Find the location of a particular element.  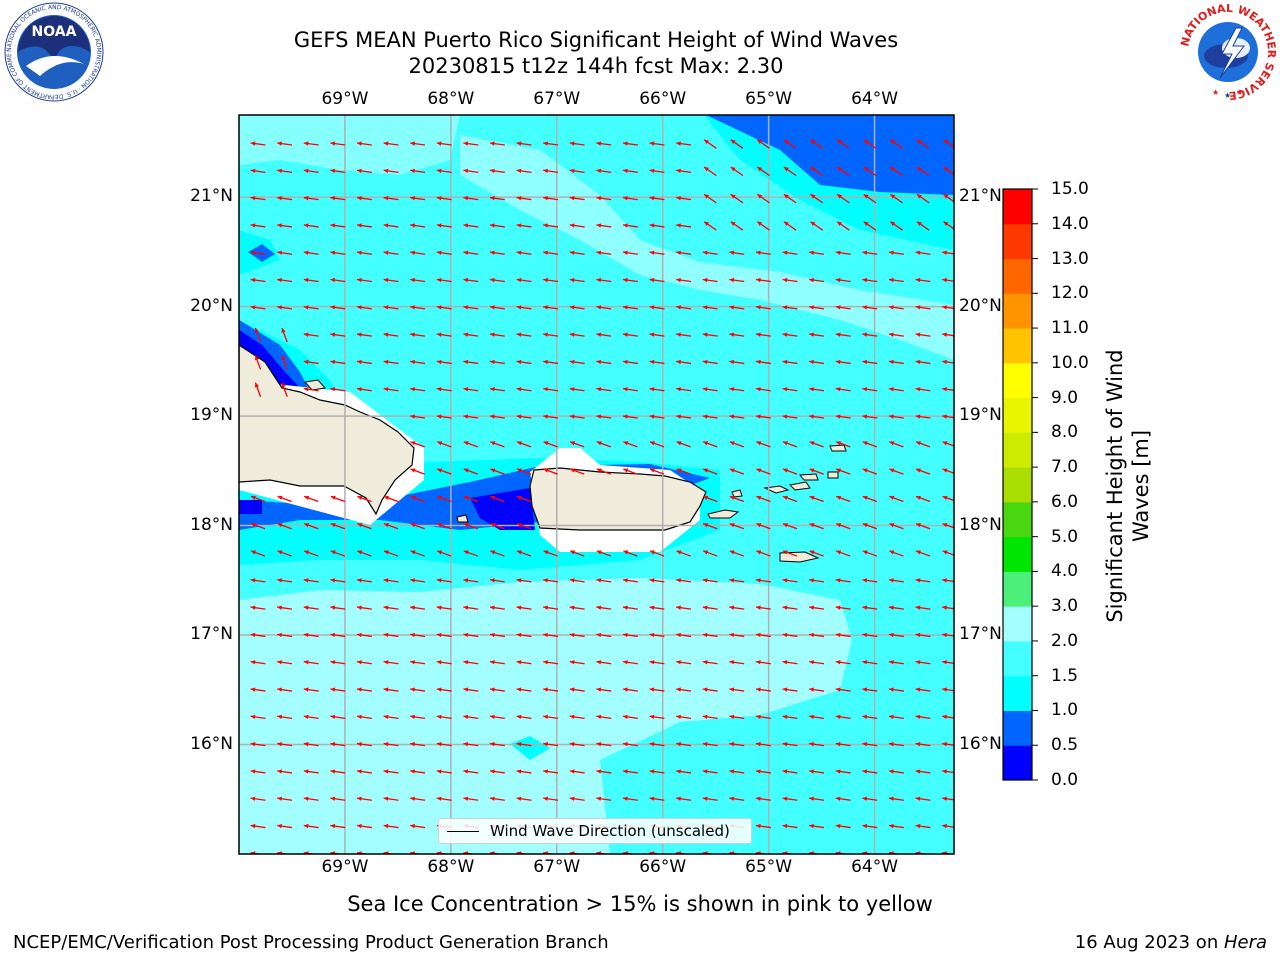

chart-subtitle: 20230815 t12z 144h fcst Max: 2.30 is located at coordinates (596, 66).